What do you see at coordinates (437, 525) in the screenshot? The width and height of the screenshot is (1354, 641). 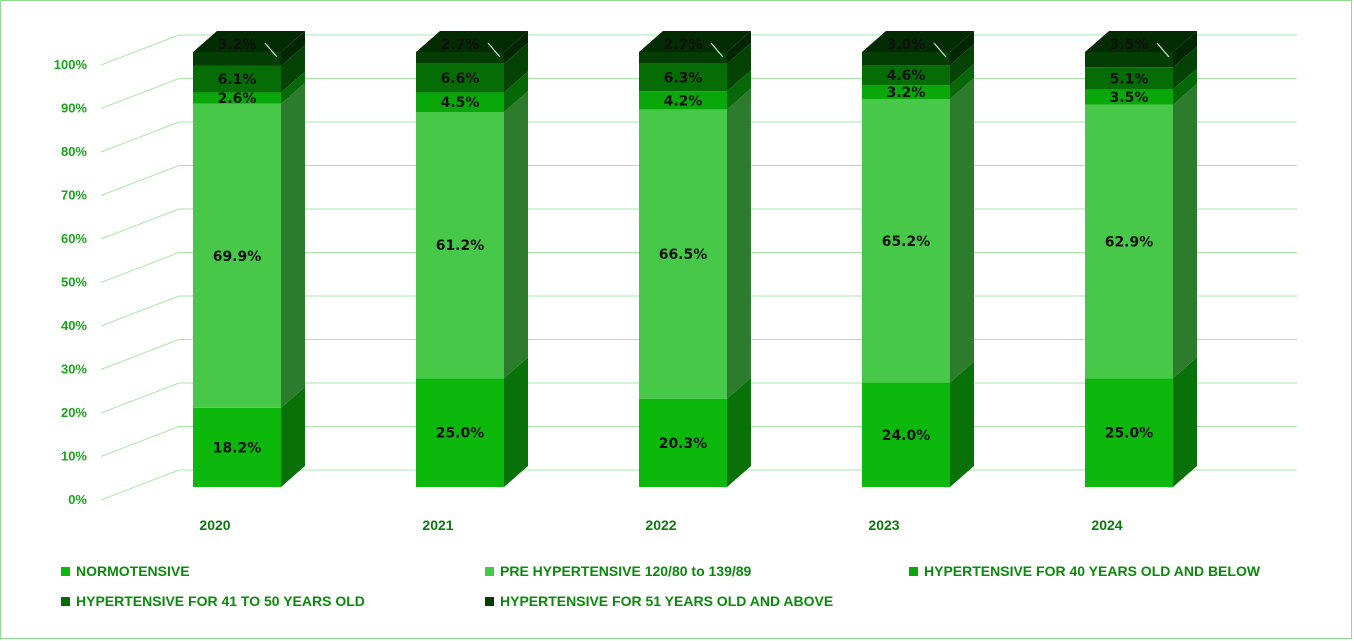 I see `x-category-label: 2021` at bounding box center [437, 525].